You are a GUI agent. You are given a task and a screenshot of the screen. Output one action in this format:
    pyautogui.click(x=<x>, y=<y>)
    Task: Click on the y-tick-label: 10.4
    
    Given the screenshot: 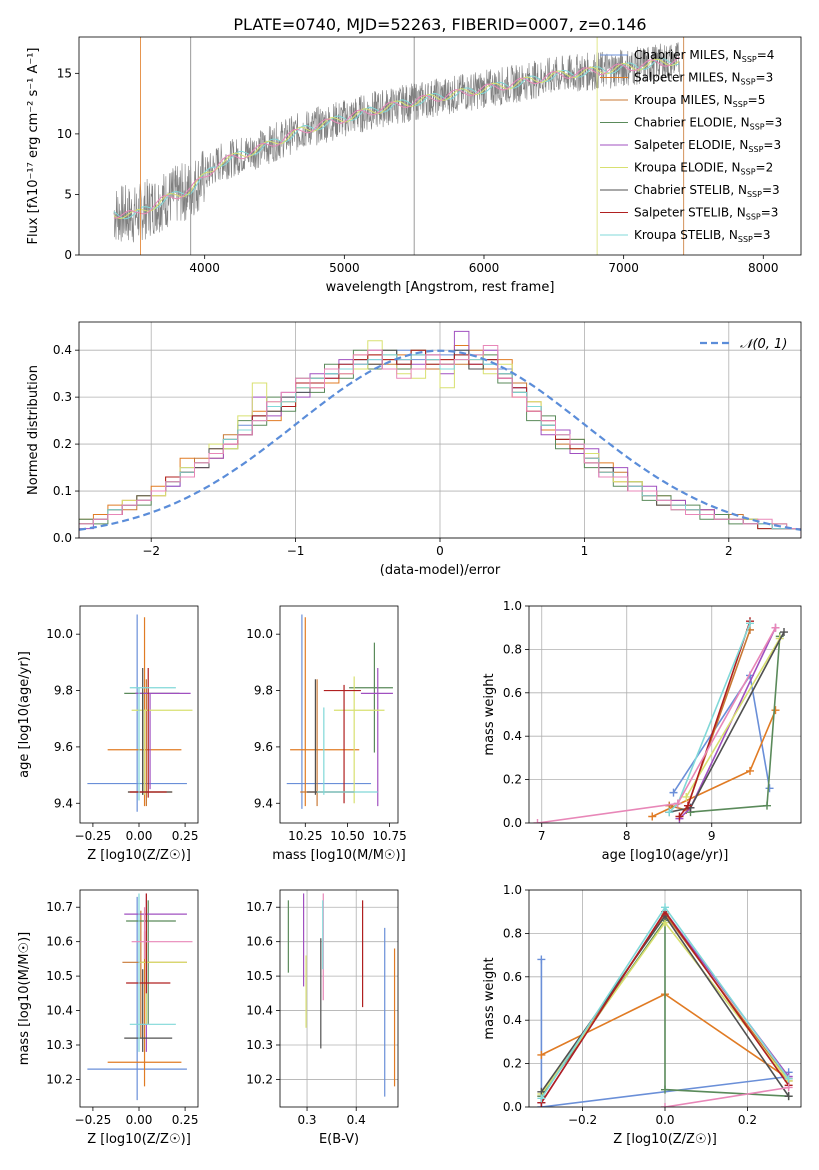 What is the action you would take?
    pyautogui.click(x=59, y=1011)
    